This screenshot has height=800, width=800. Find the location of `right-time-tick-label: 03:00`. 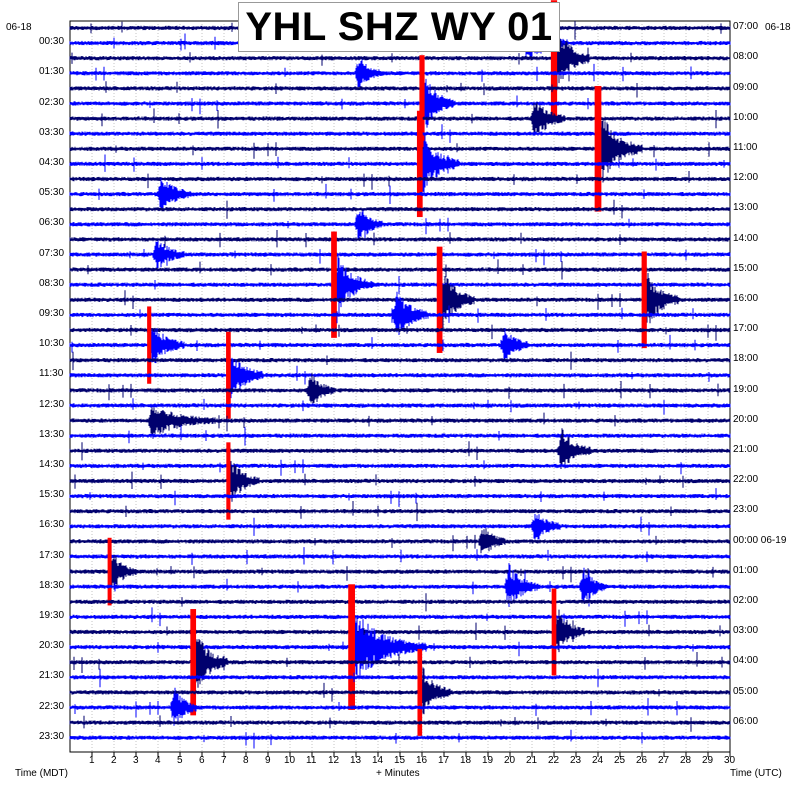

right-time-tick-label: 03:00 is located at coordinates (746, 631).